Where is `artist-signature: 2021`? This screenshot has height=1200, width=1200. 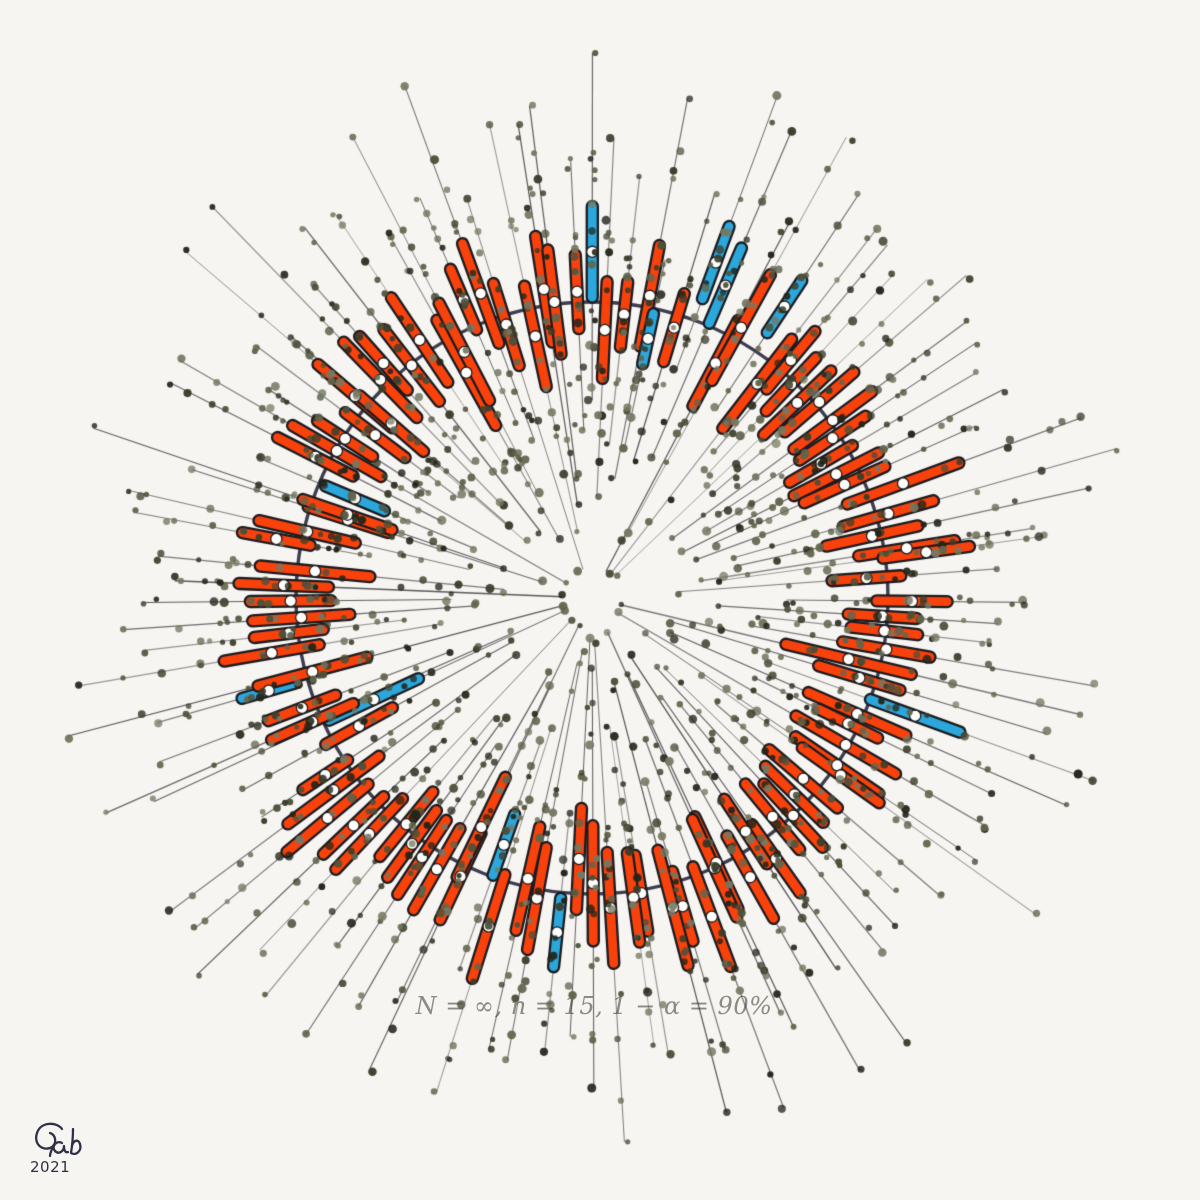 artist-signature: 2021 is located at coordinates (58, 1148).